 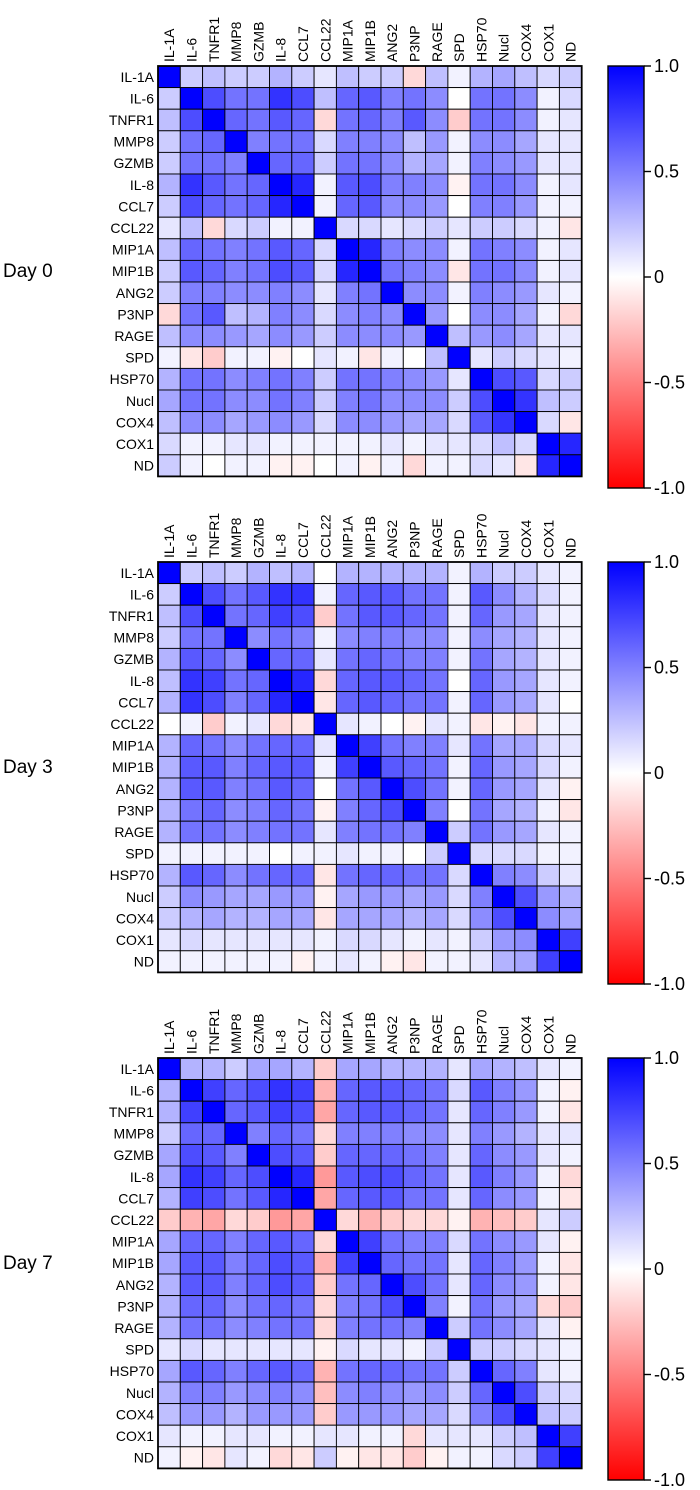 What do you see at coordinates (133, 767) in the screenshot?
I see `row-label: MIP1B` at bounding box center [133, 767].